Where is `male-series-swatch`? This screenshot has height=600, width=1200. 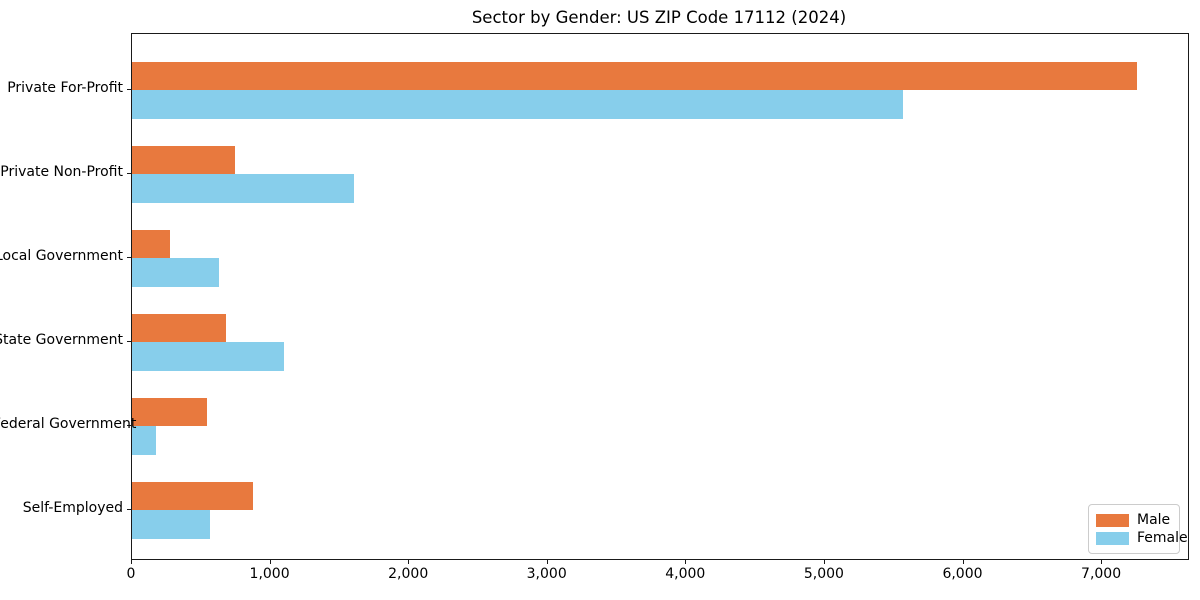
male-series-swatch is located at coordinates (1112, 520).